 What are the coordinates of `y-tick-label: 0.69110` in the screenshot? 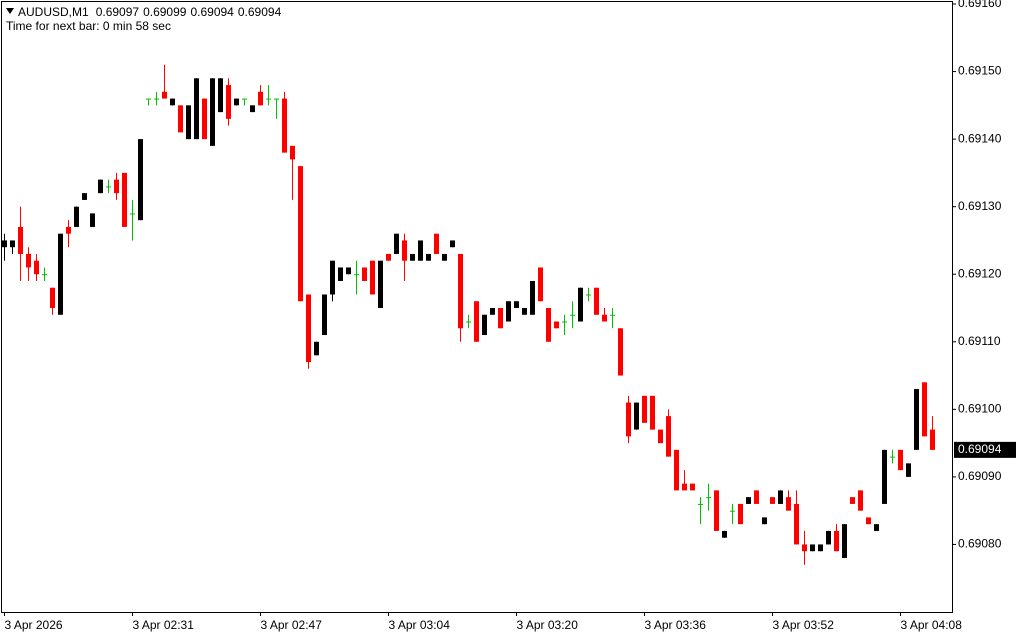 It's located at (979, 341).